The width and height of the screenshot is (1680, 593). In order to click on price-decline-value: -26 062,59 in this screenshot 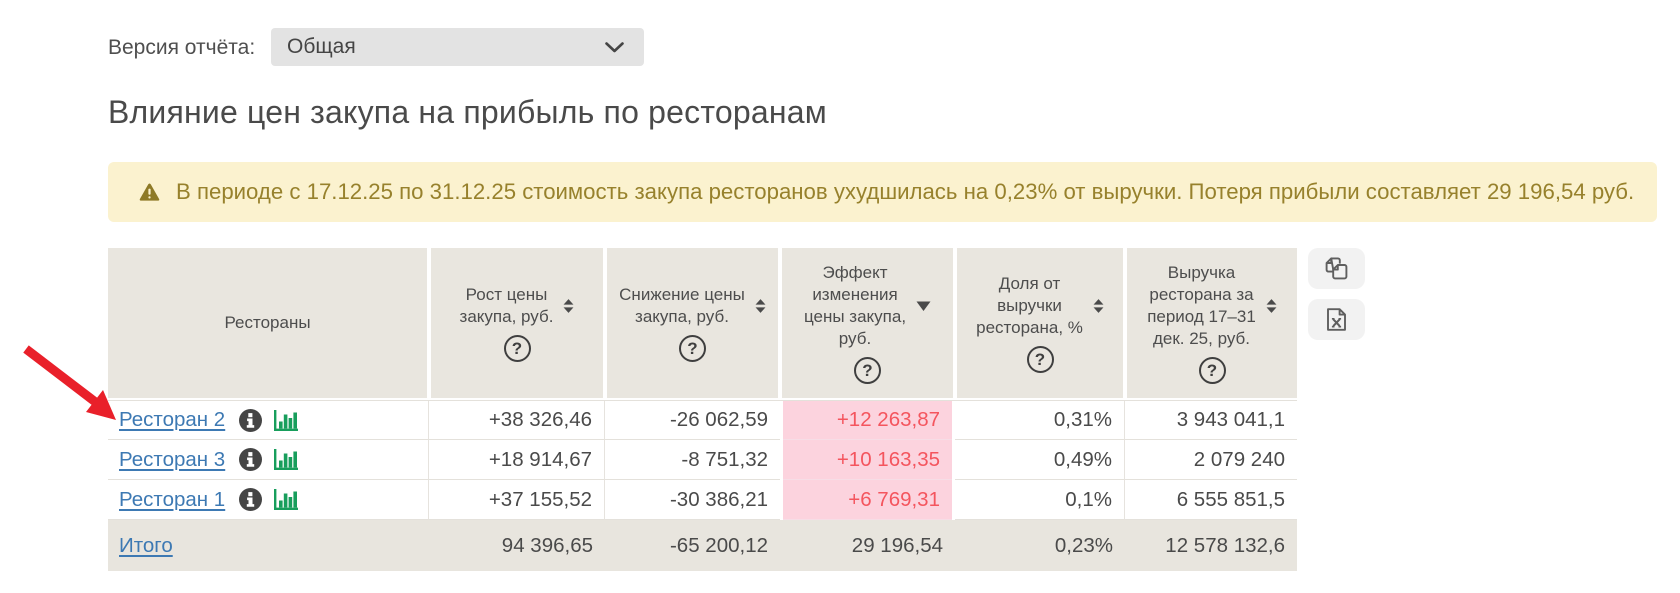, I will do `click(692, 420)`.